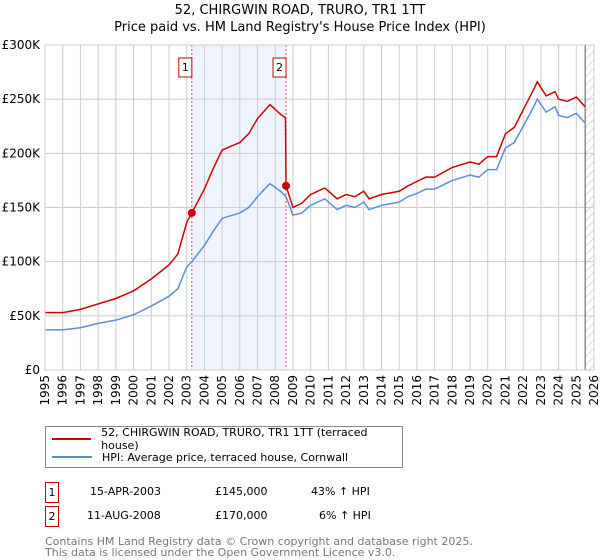 This screenshot has height=560, width=600. What do you see at coordinates (241, 515) in the screenshot?
I see `sale-price: £170,000` at bounding box center [241, 515].